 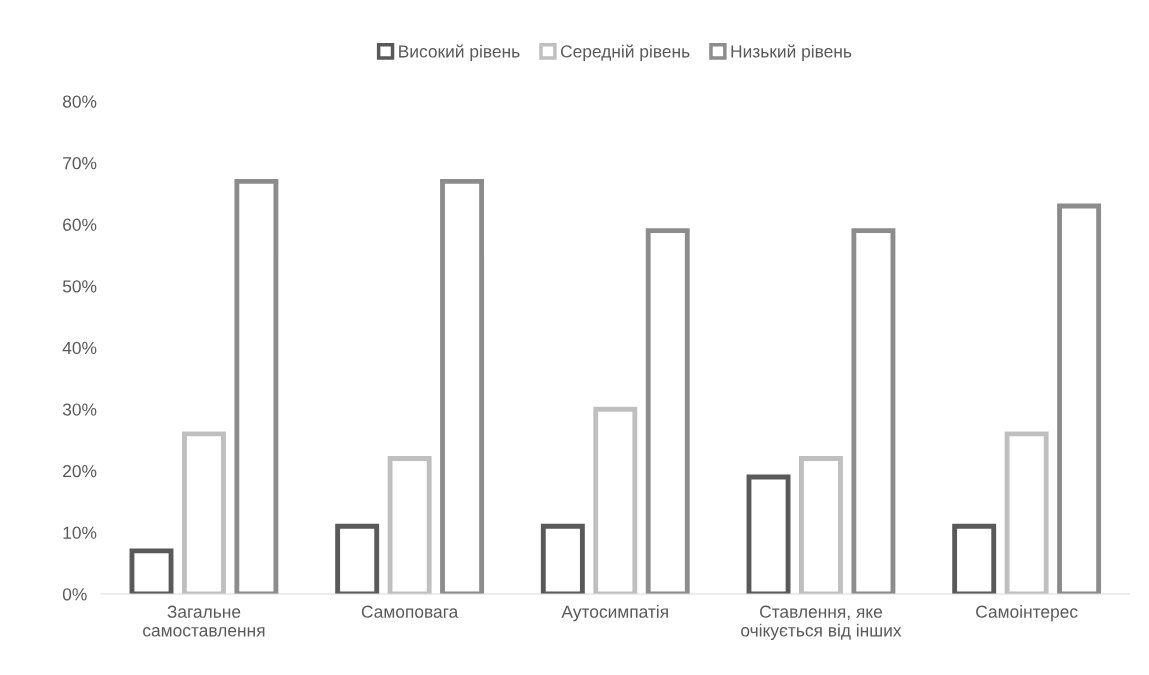 What do you see at coordinates (74, 594) in the screenshot?
I see `y-tick-label: 0%` at bounding box center [74, 594].